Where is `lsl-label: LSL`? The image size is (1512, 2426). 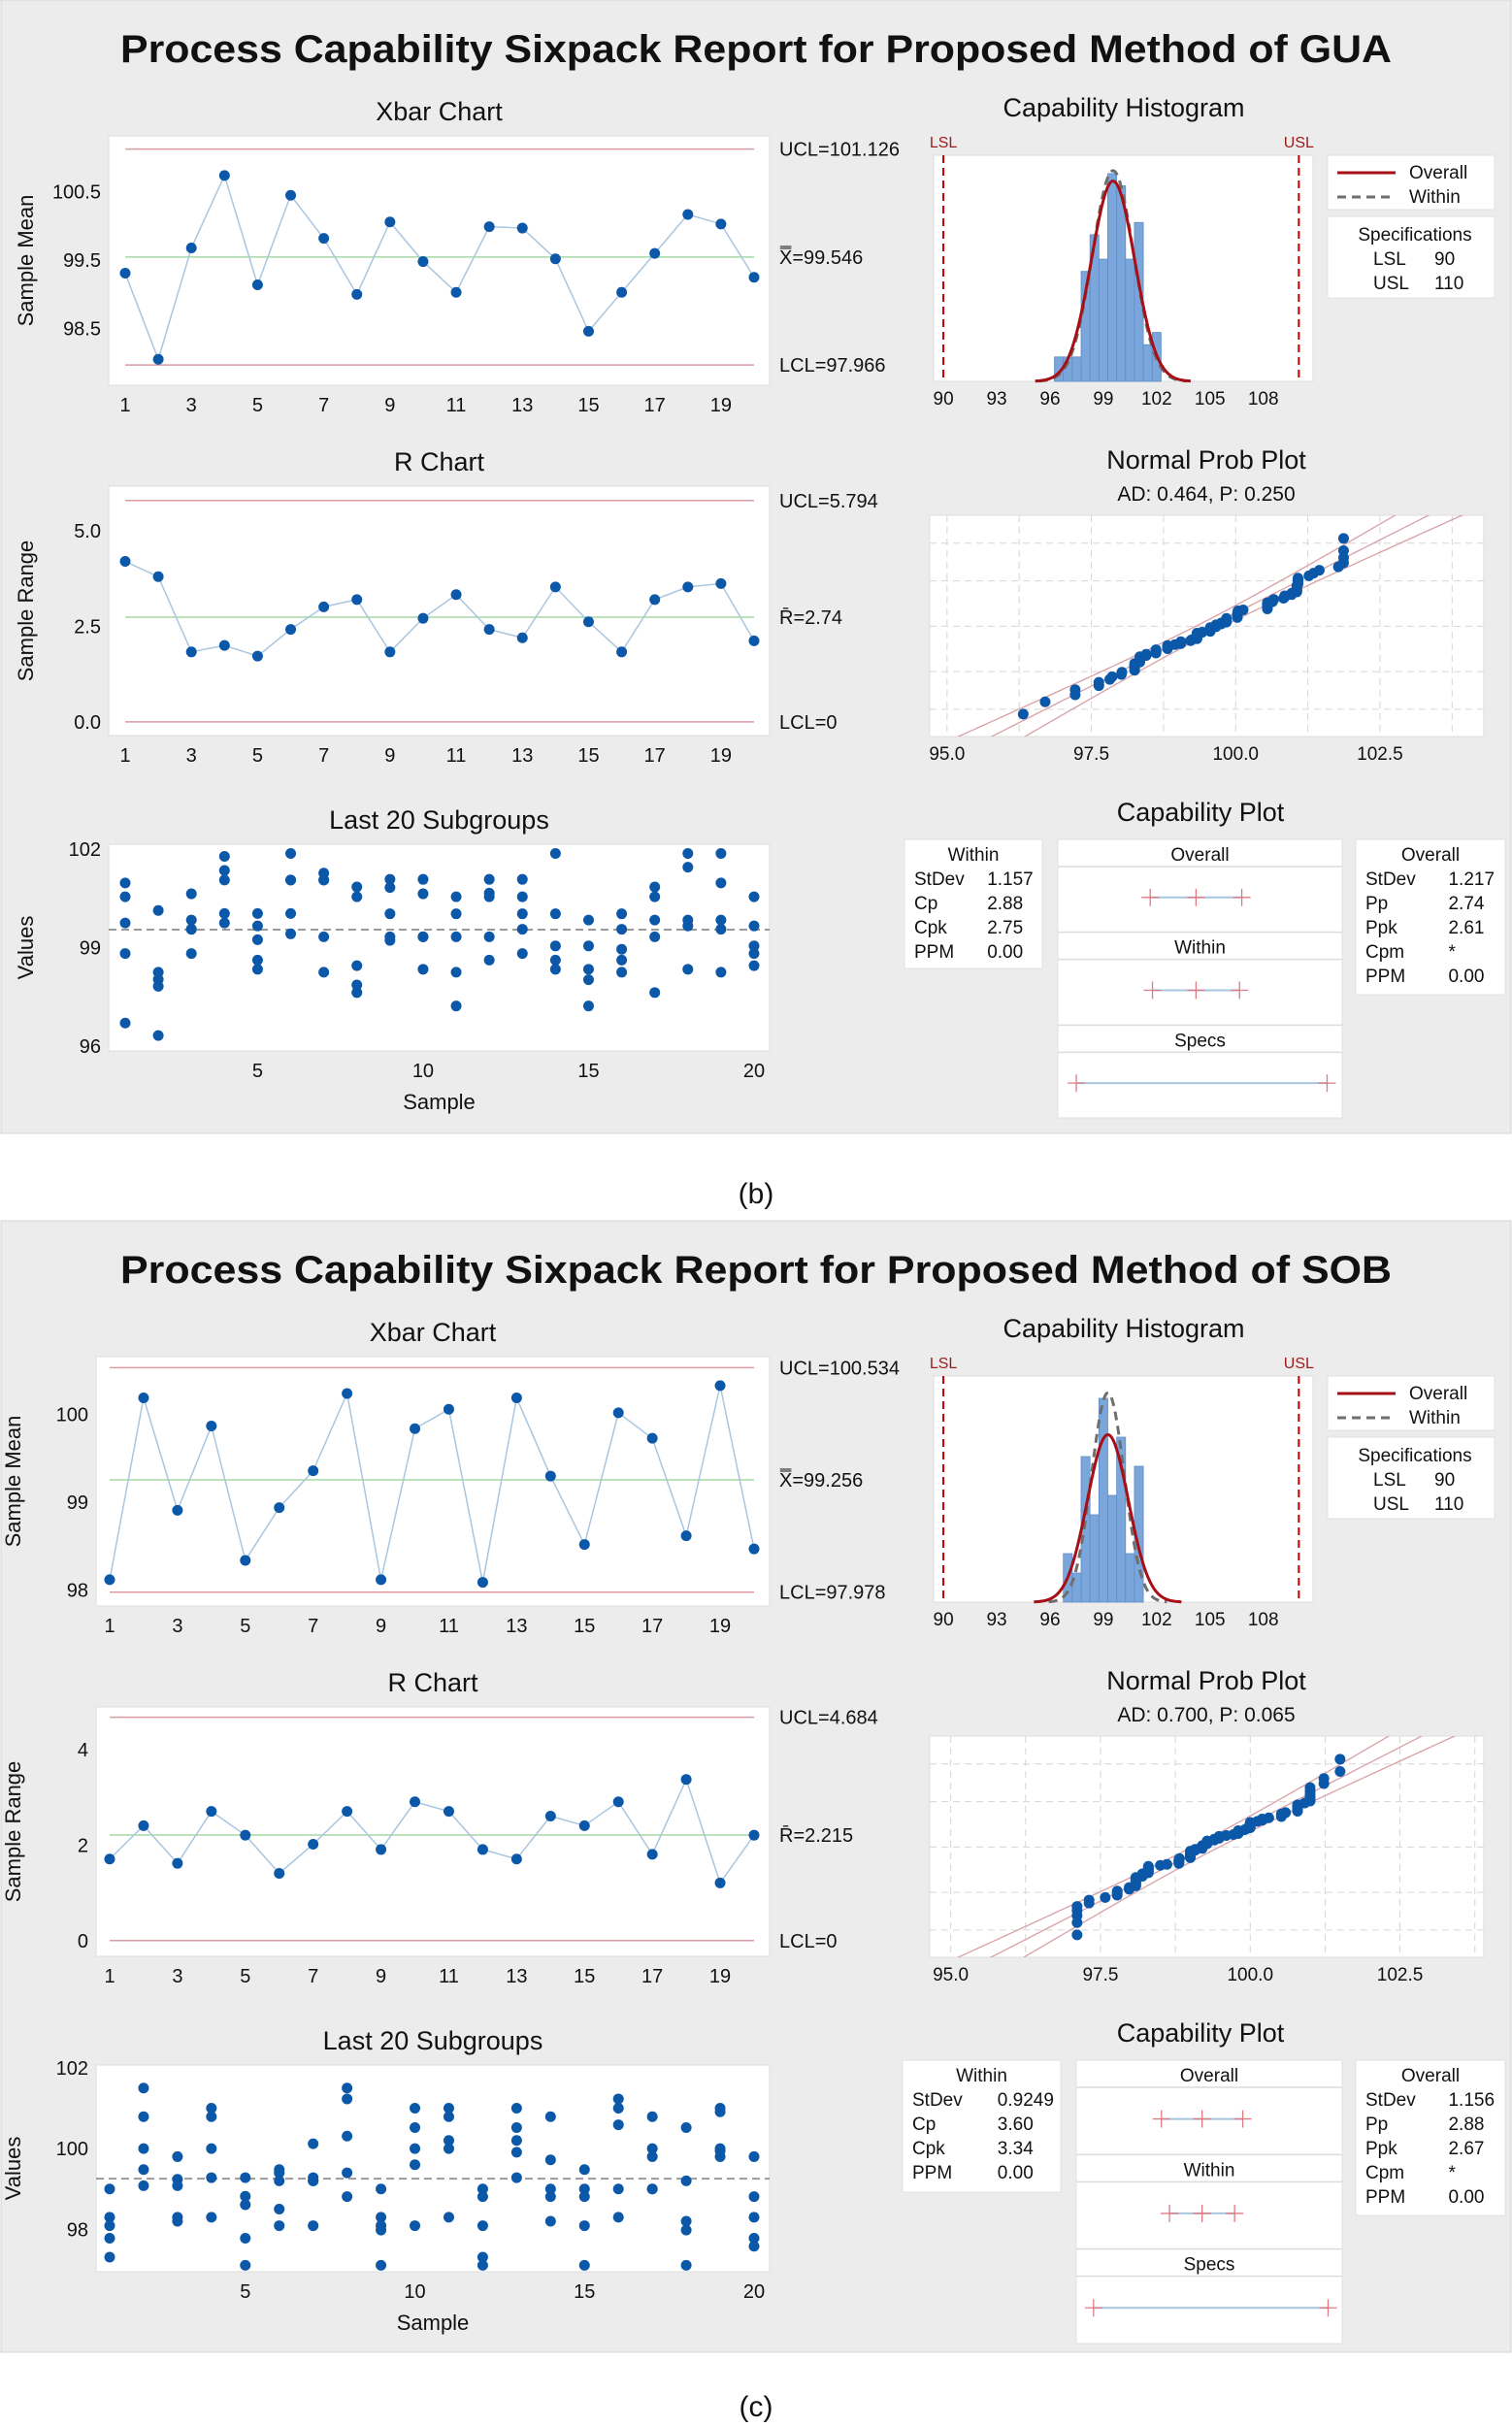
lsl-label: LSL is located at coordinates (944, 143).